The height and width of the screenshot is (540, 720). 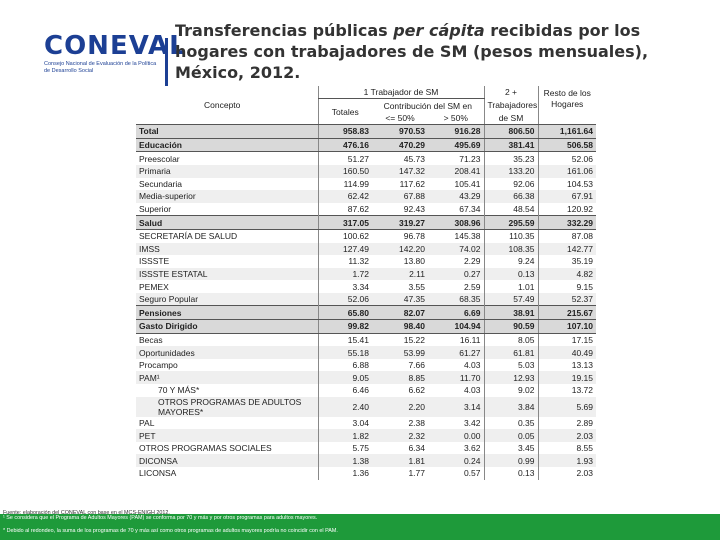 I want to click on cell-value: 66.38, so click(x=510, y=196).